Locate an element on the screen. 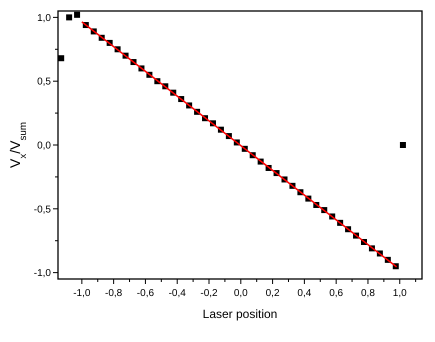 The width and height of the screenshot is (435, 342). x-tick-label: 0,6 is located at coordinates (336, 293).